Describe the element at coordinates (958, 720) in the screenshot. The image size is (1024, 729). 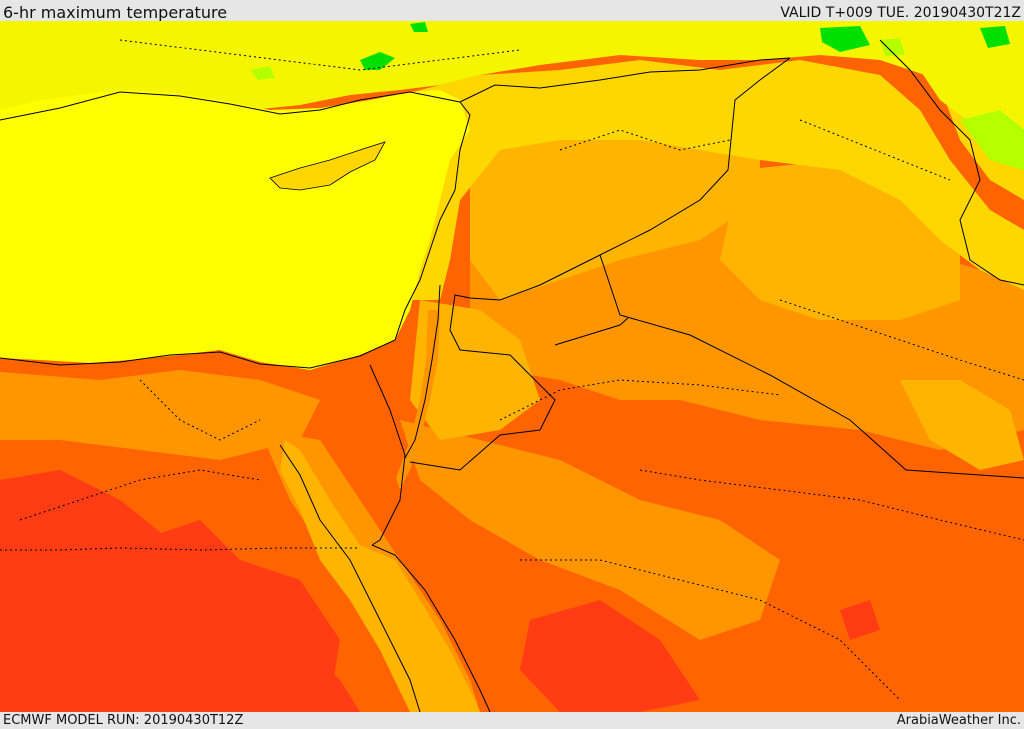
I see `credit-label: ArabiaWeather Inc.` at that location.